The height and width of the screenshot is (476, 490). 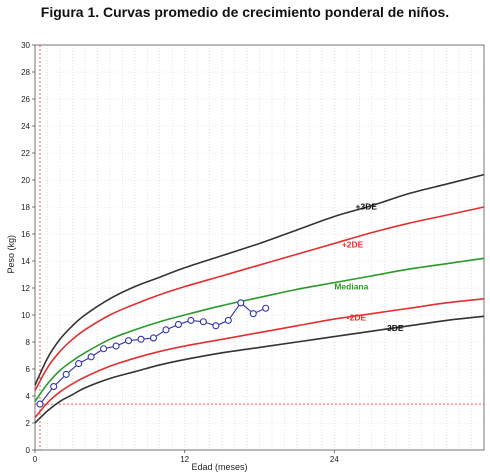 What do you see at coordinates (351, 286) in the screenshot?
I see `curve-label: Mediana` at bounding box center [351, 286].